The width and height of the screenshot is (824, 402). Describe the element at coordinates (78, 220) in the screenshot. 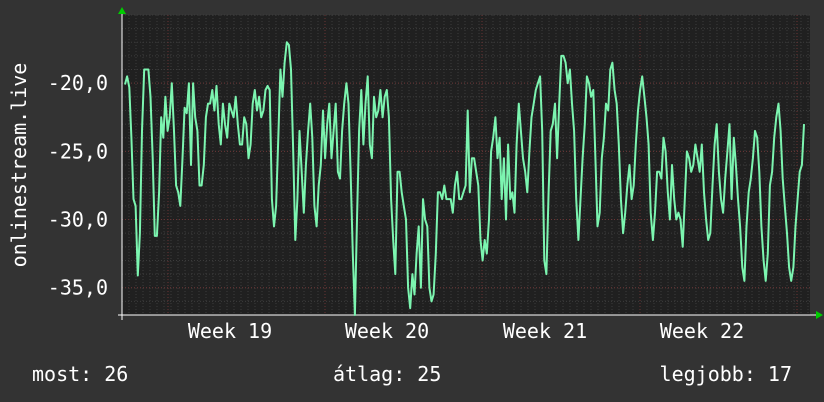

I see `y-tick-label: -30,0` at that location.